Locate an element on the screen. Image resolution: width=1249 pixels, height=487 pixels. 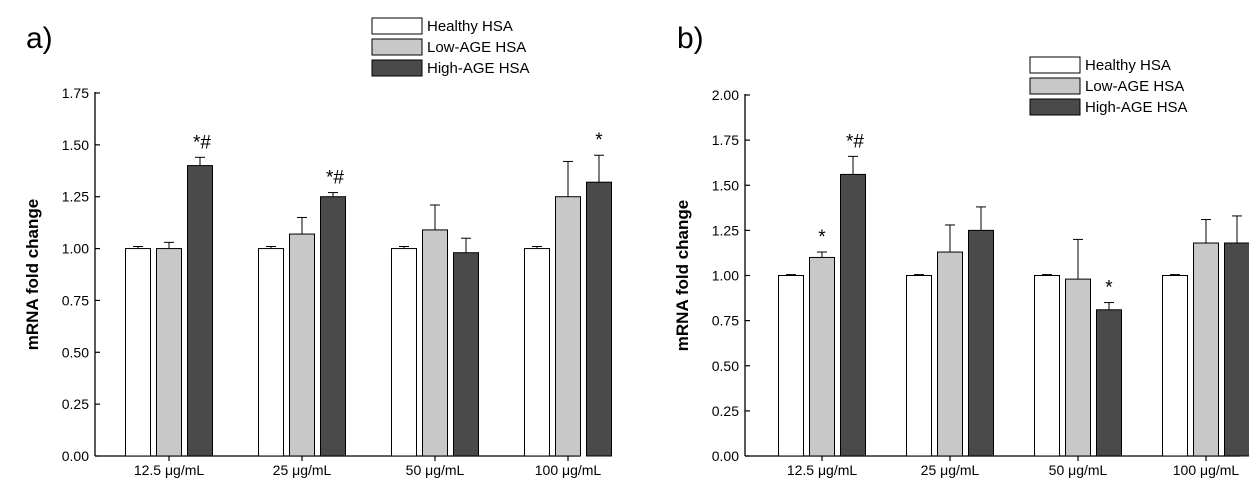
panel-label: b) is located at coordinates (690, 38).